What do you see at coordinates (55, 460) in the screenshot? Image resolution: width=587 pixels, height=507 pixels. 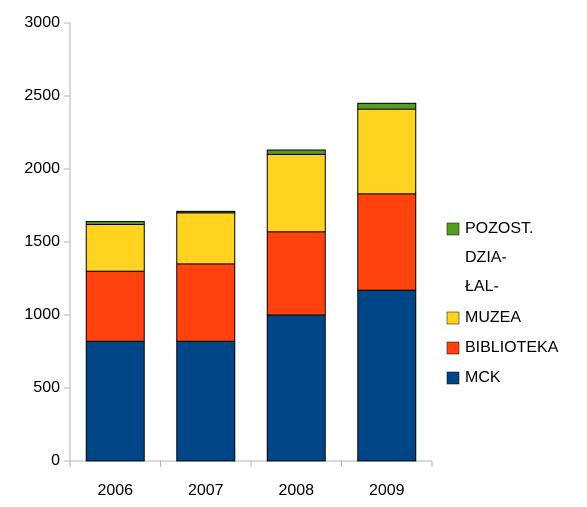 I see `y-tick-label: 0` at bounding box center [55, 460].